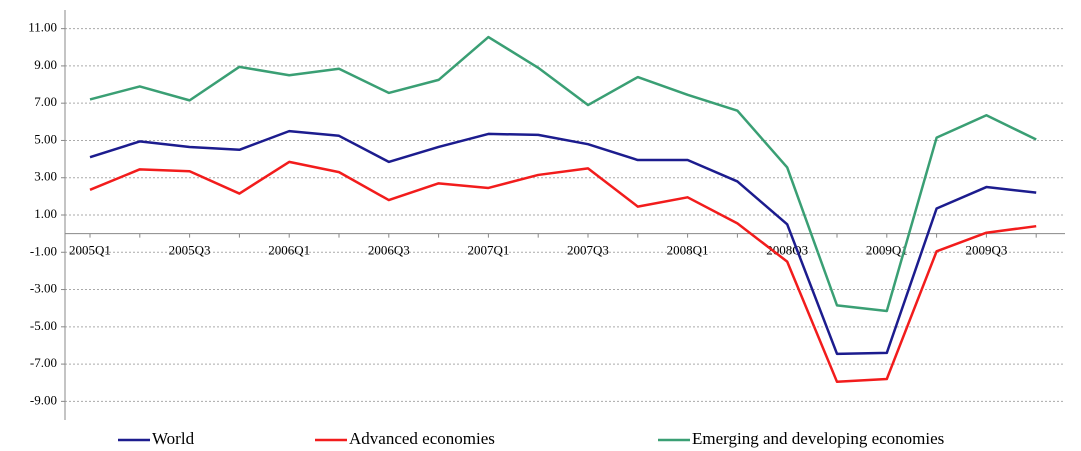  What do you see at coordinates (190, 250) in the screenshot?
I see `x-tick-label: 2005Q3` at bounding box center [190, 250].